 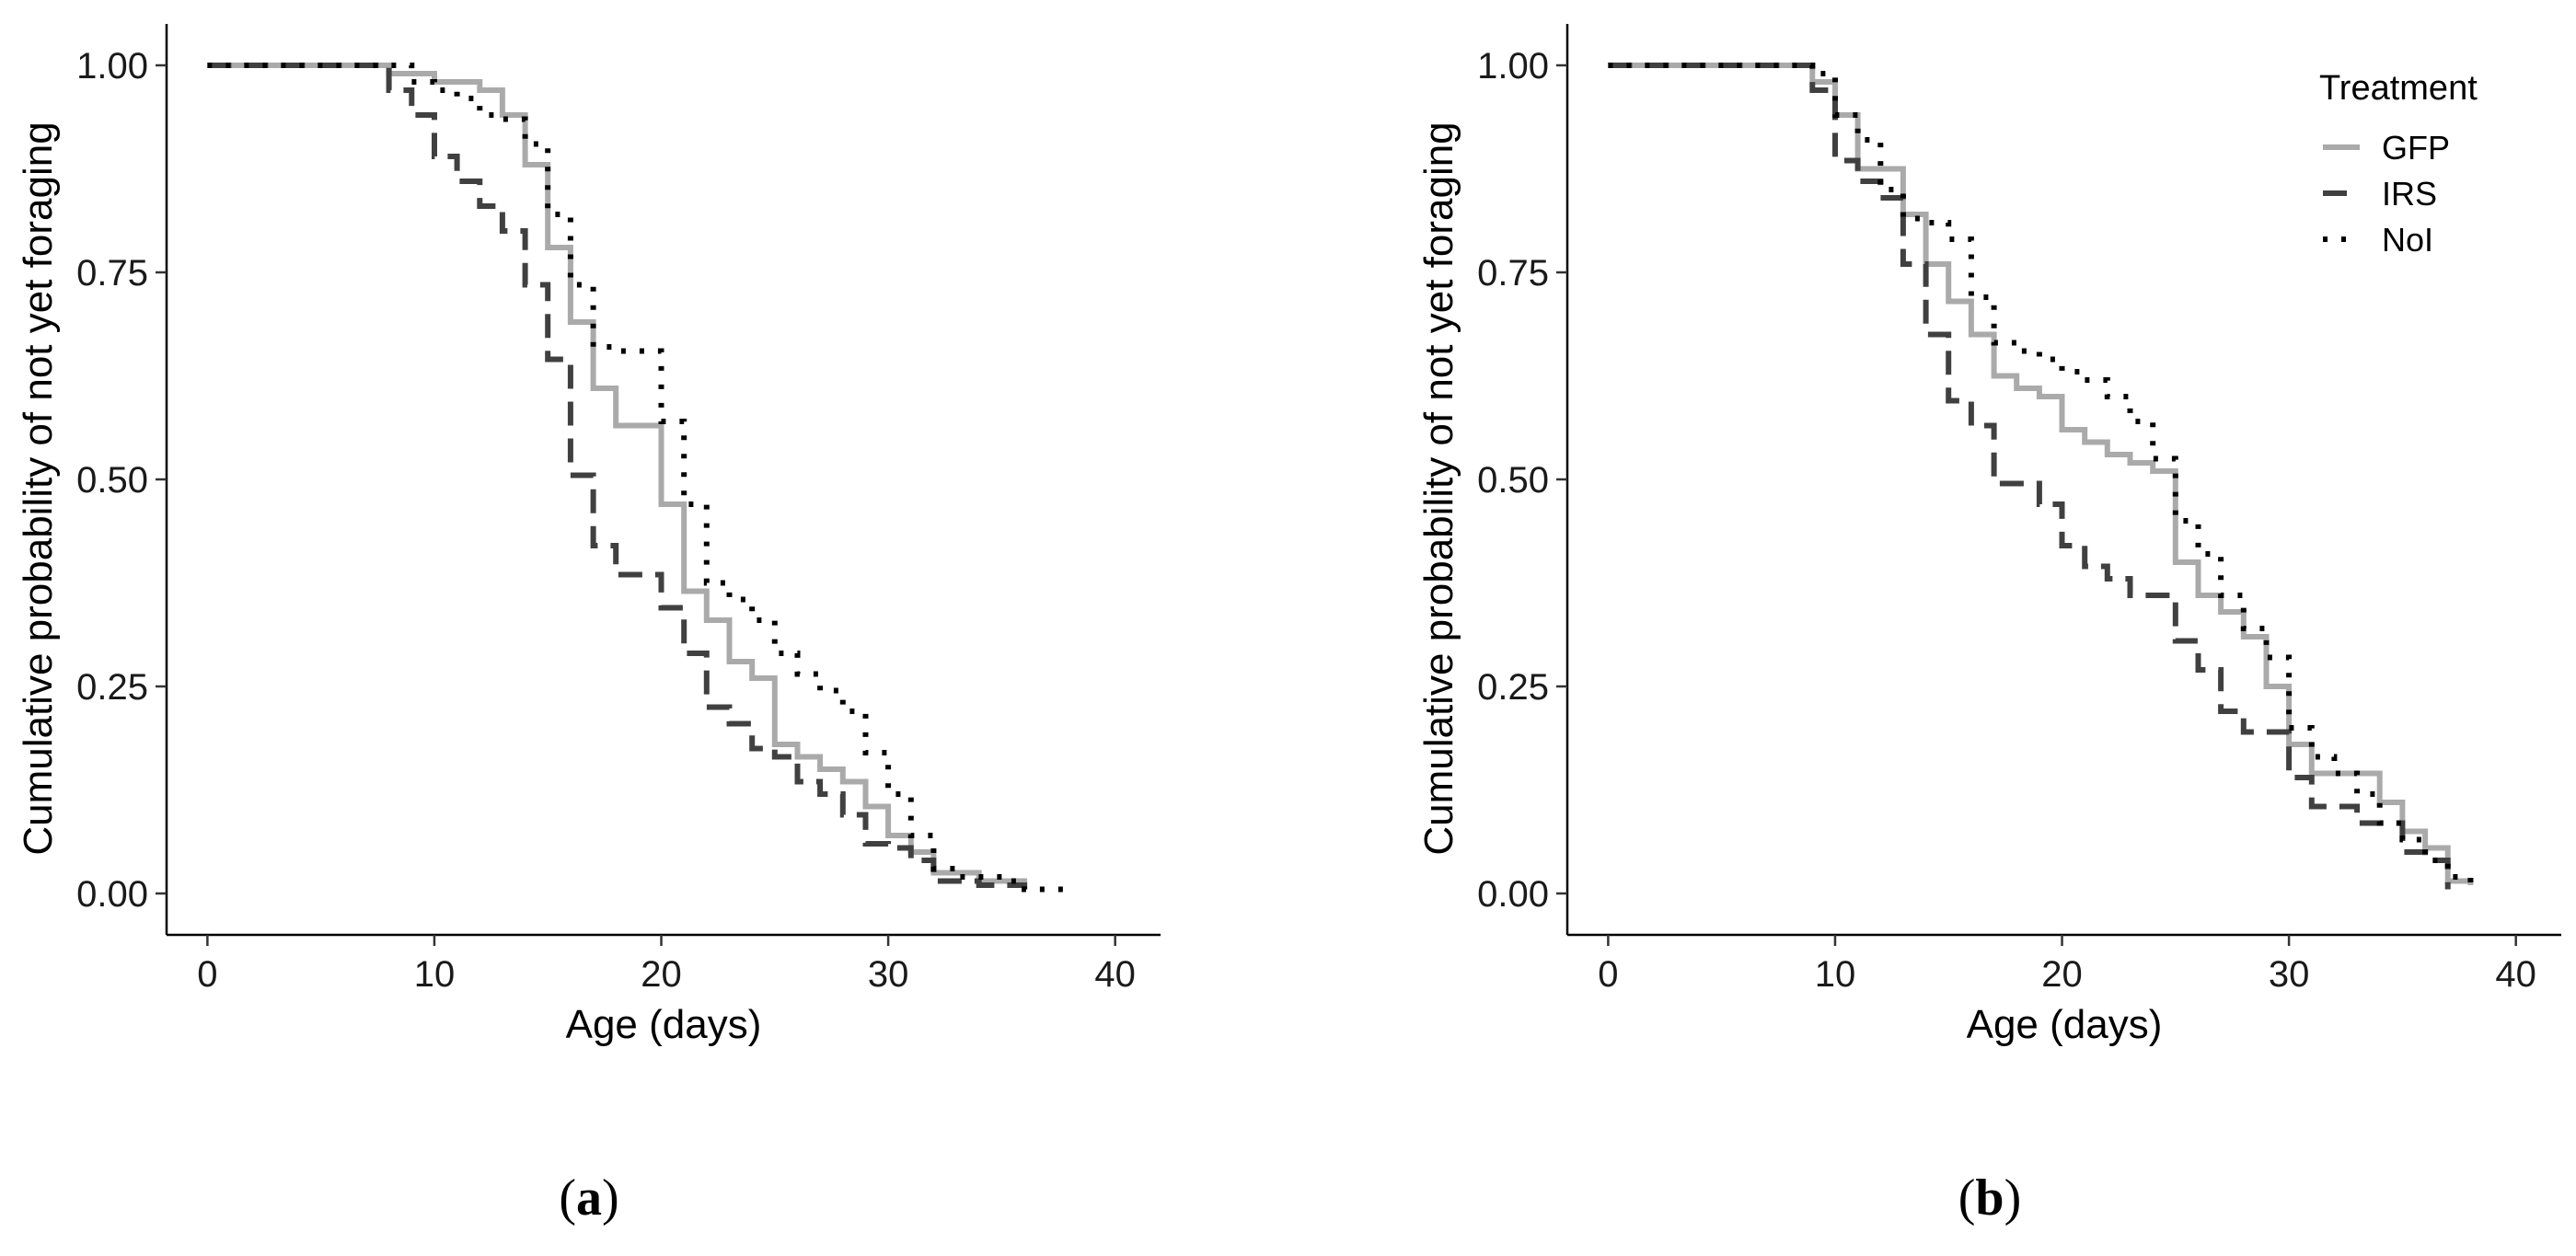 What do you see at coordinates (1990, 1198) in the screenshot?
I see `panel-label: (b)` at bounding box center [1990, 1198].